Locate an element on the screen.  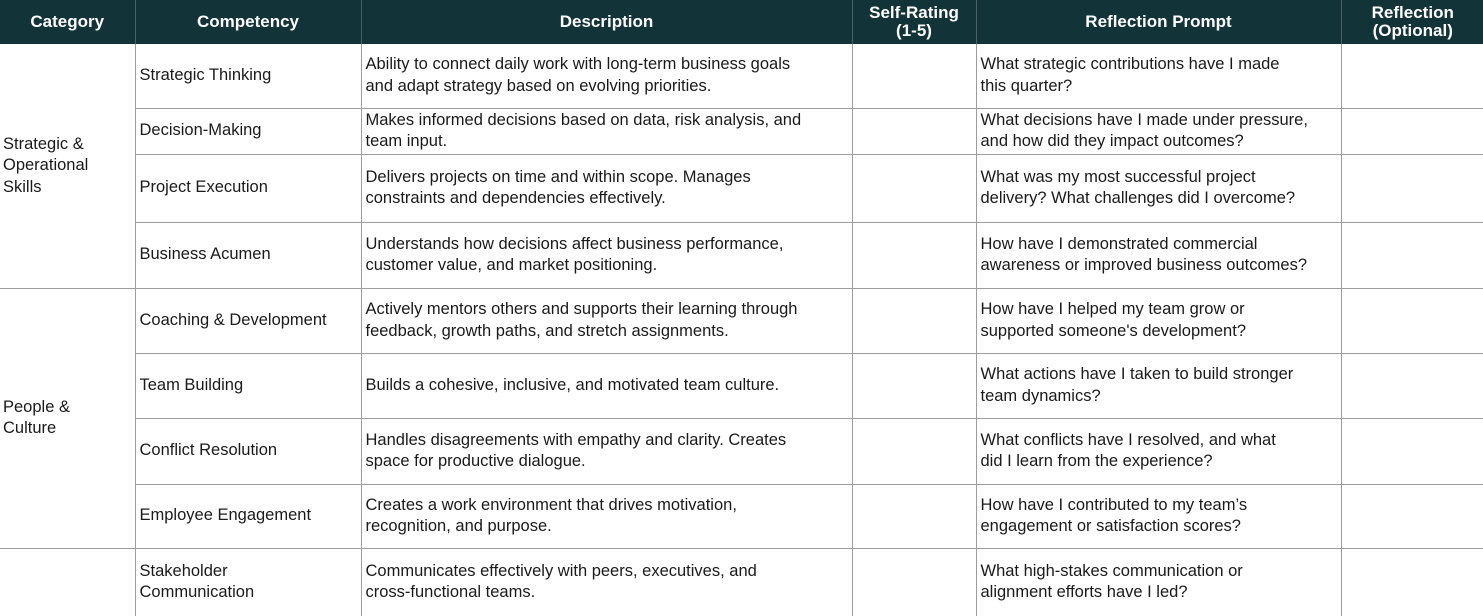
header-reflection-prompt: Reflection Prompt is located at coordinates (1159, 22).